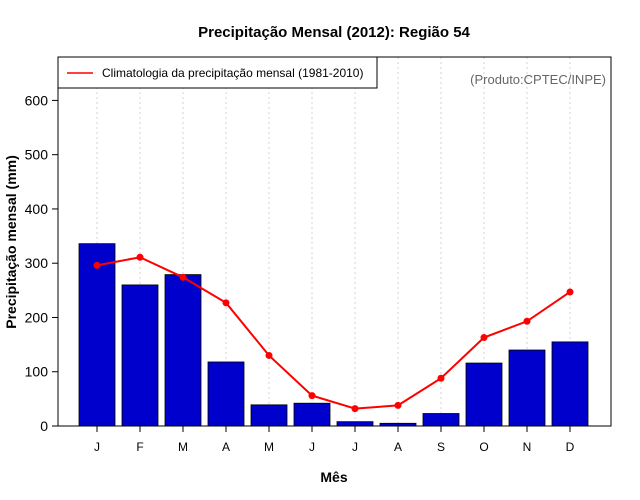 The image size is (640, 500). Describe the element at coordinates (37, 317) in the screenshot. I see `y-tick-label: 200` at that location.